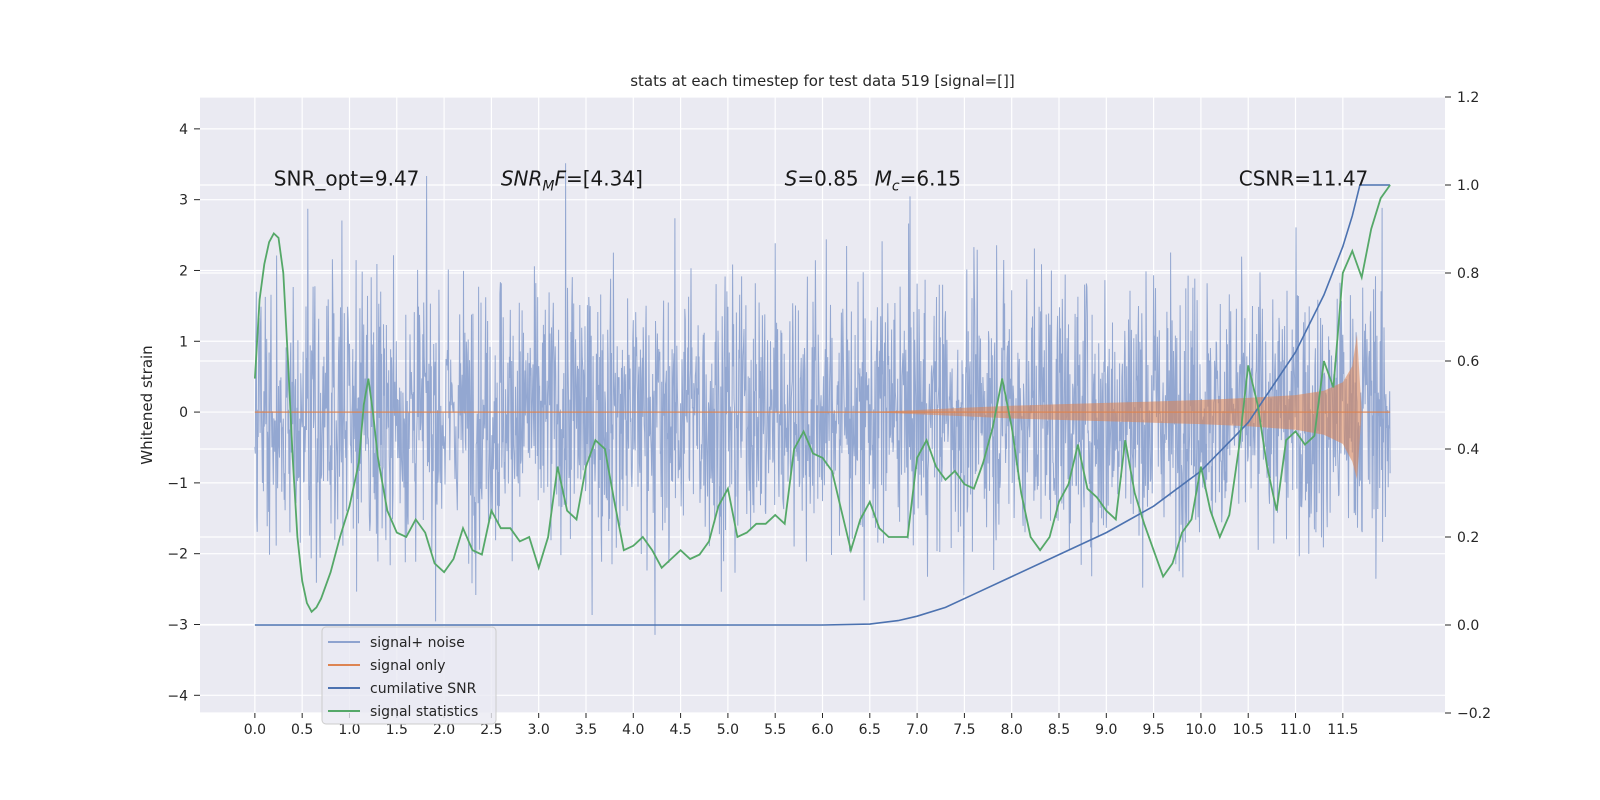 The height and width of the screenshot is (800, 1600). I want to click on y-tick-label: 2, so click(183, 271).